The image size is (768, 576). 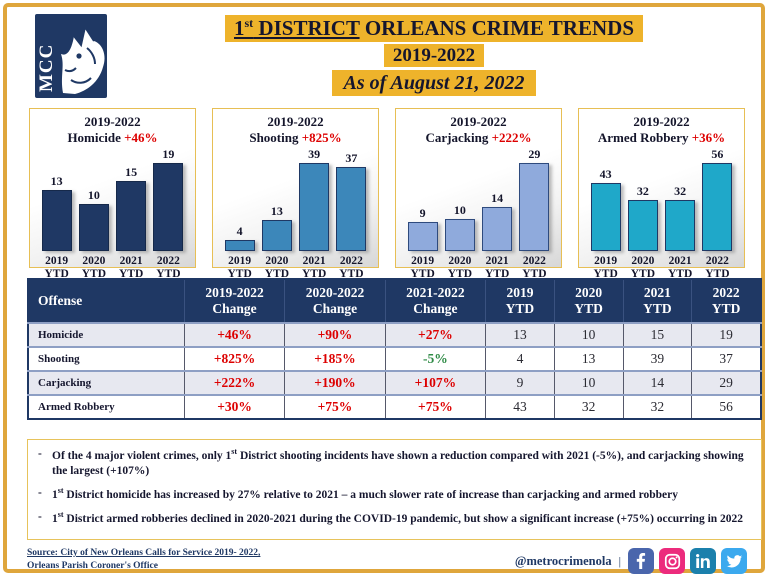 I want to click on change-cell: +27%, so click(x=435, y=335).